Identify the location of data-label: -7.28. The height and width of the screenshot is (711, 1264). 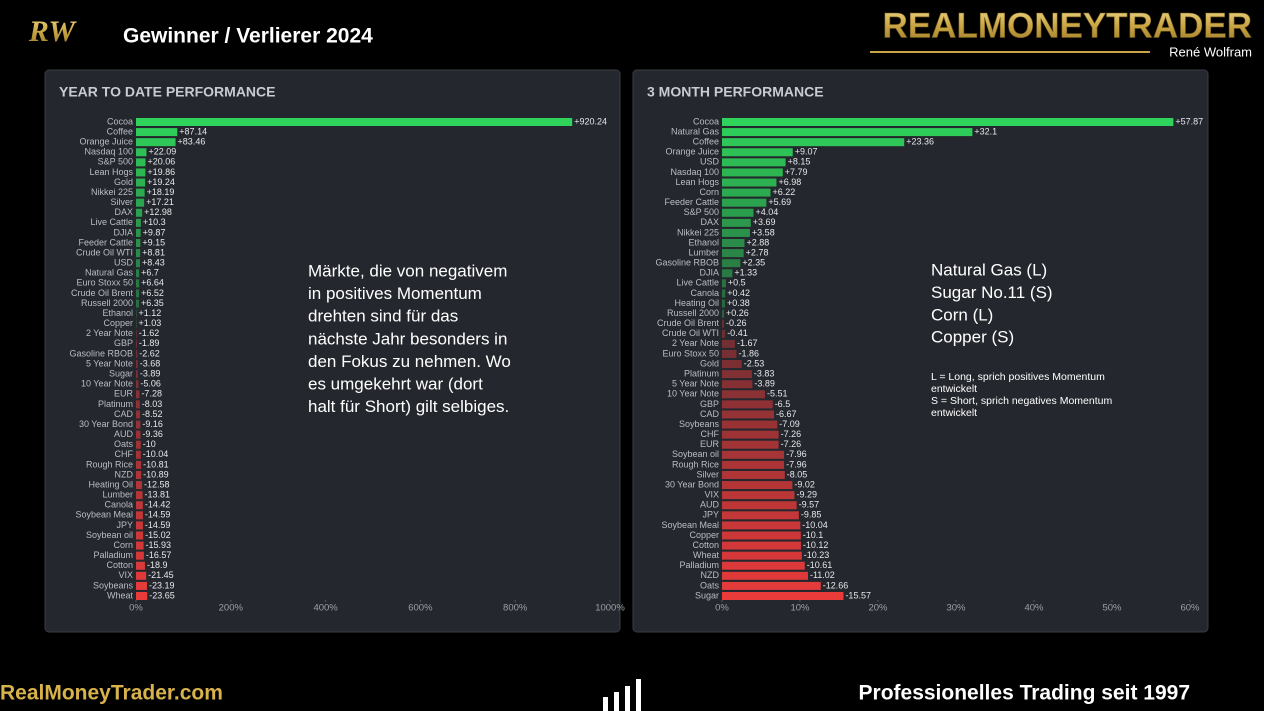
(151, 394).